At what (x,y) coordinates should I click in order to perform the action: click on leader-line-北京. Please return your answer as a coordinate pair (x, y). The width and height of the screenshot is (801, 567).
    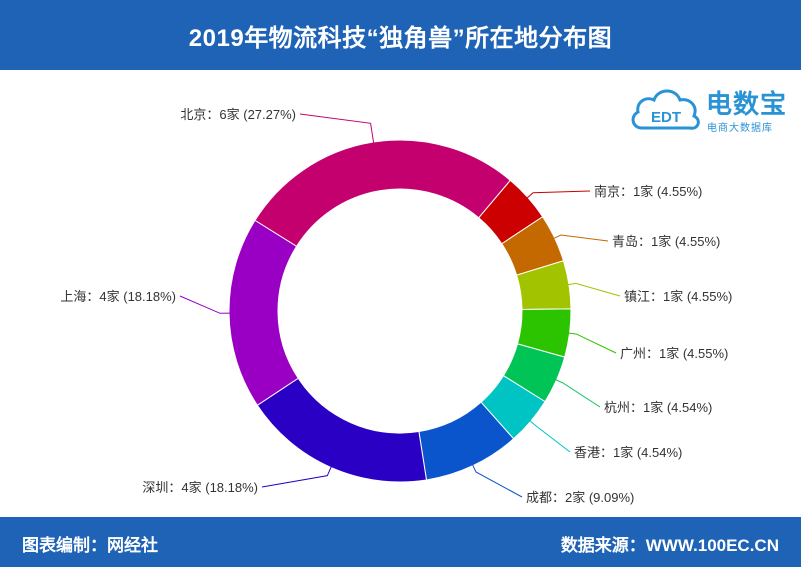
    Looking at the image, I should click on (337, 129).